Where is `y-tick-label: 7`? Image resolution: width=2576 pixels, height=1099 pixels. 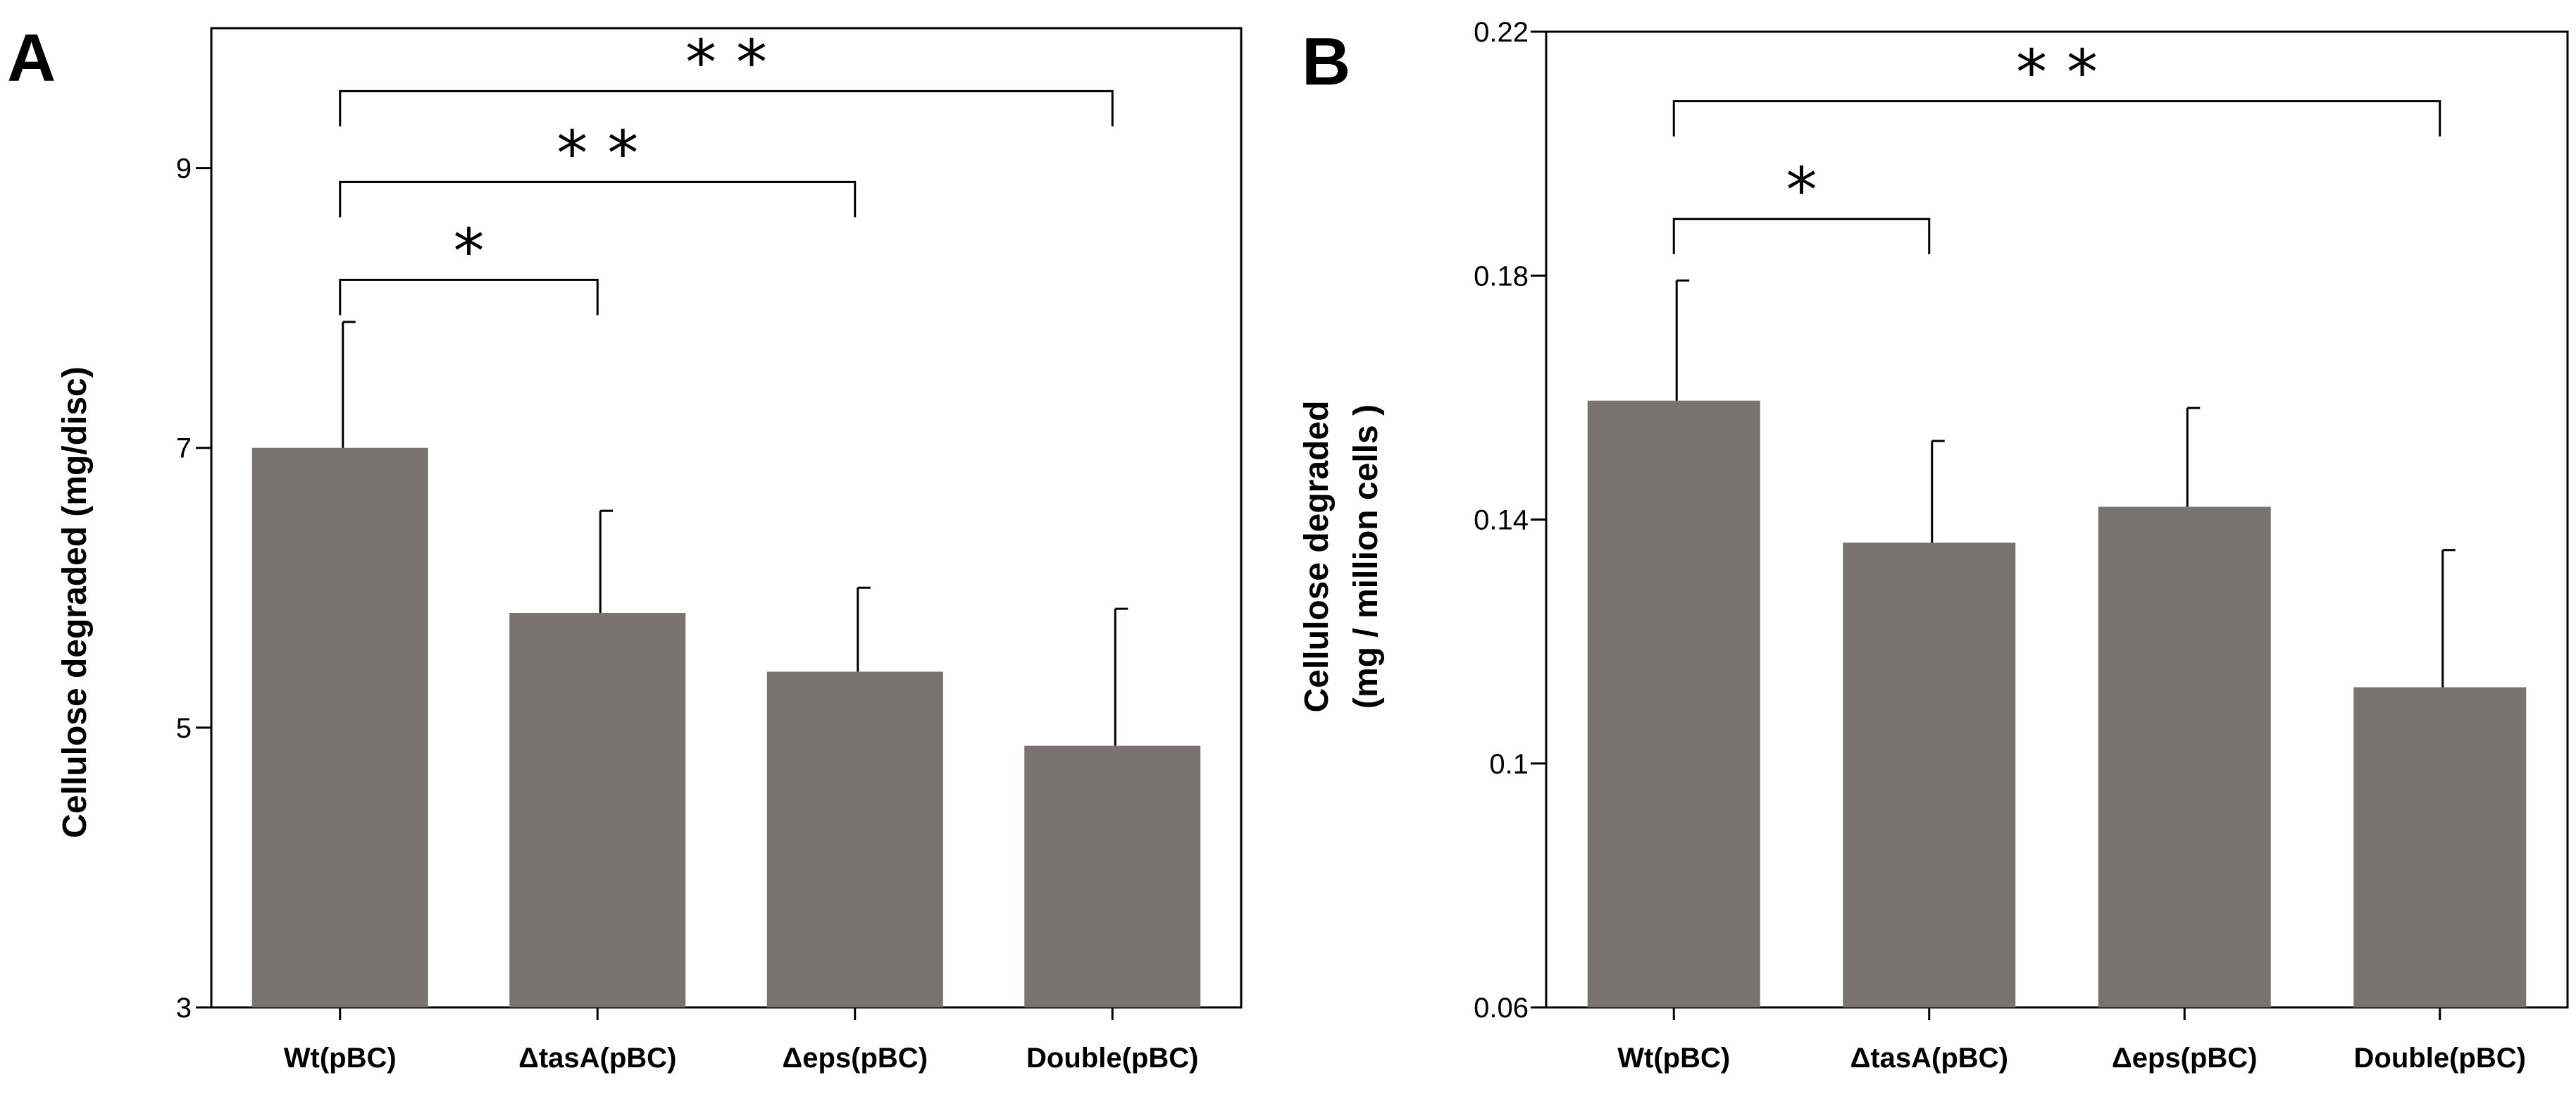 y-tick-label: 7 is located at coordinates (184, 449).